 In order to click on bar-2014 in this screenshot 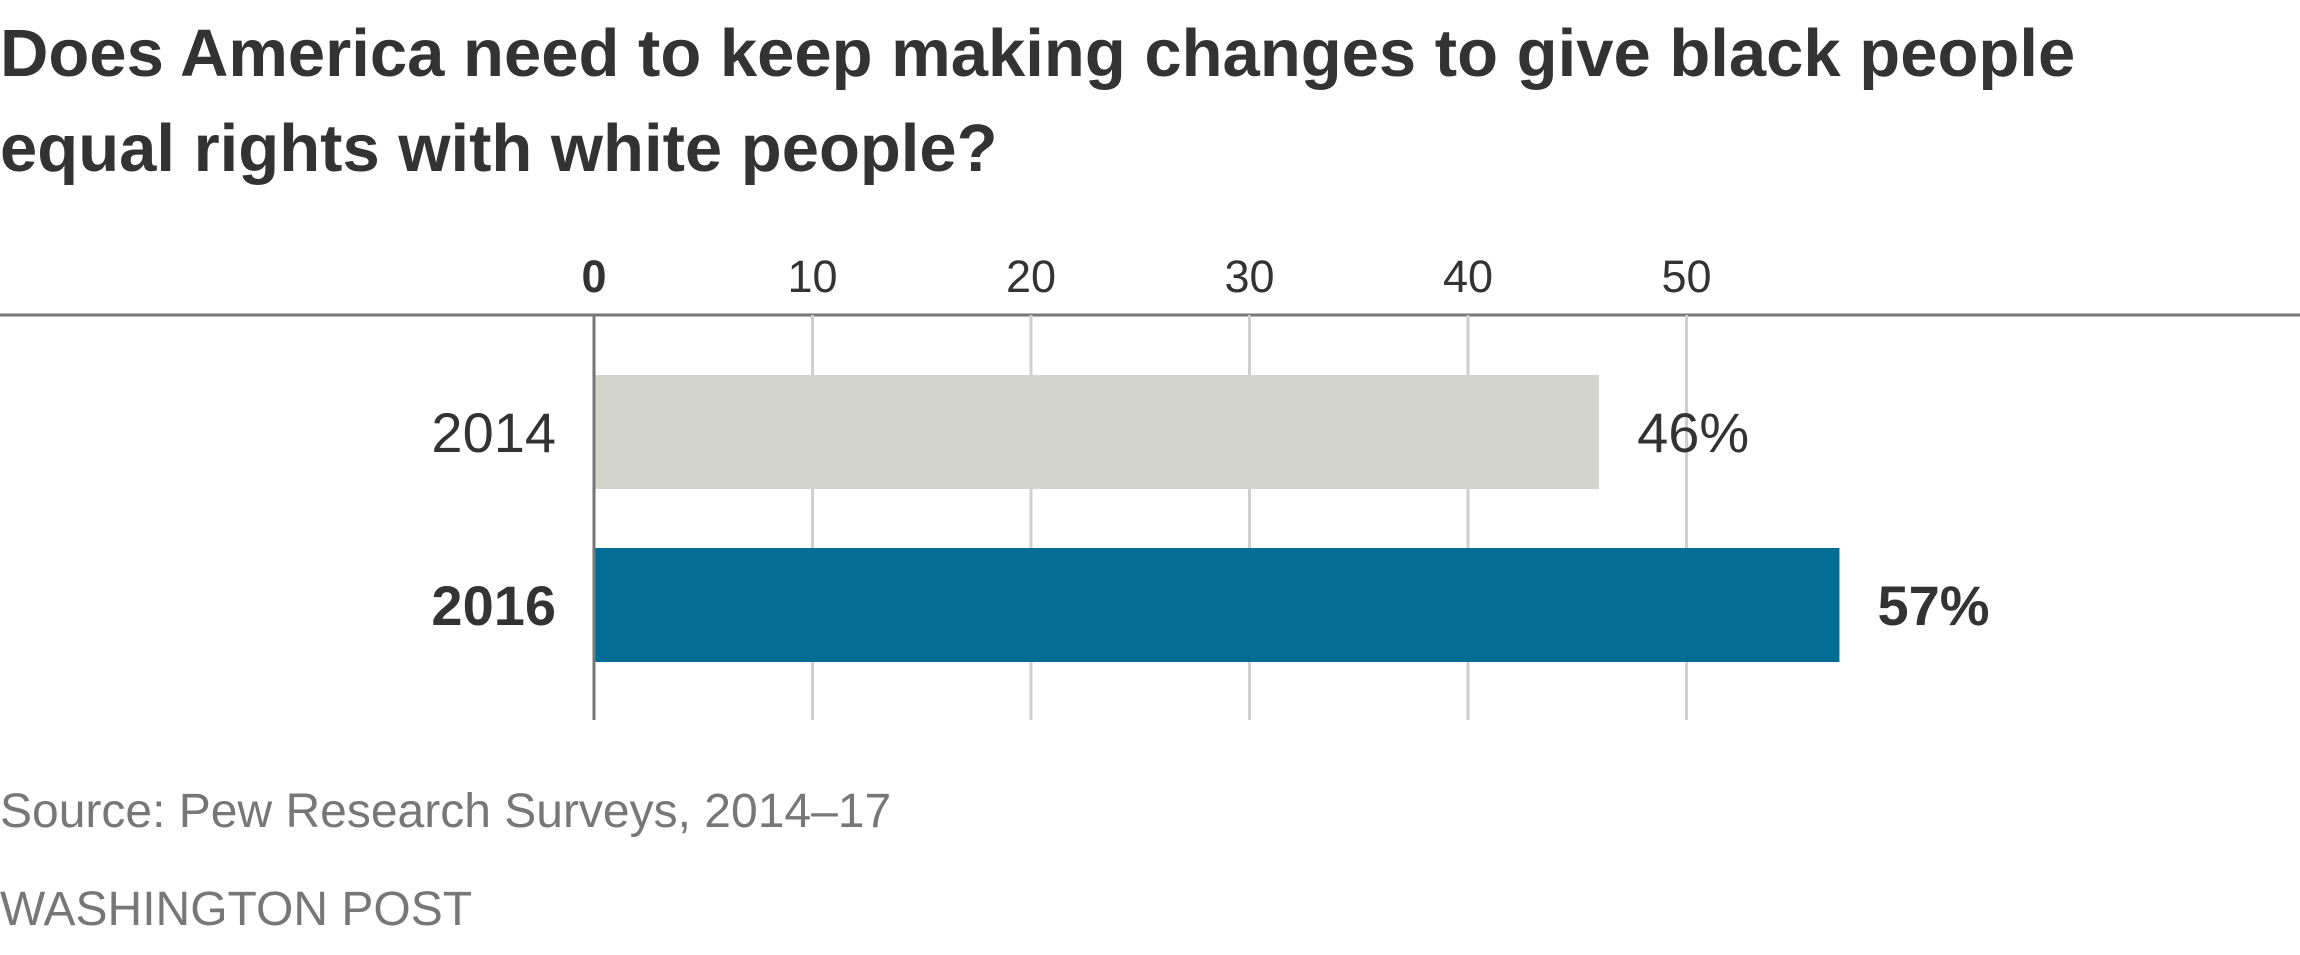, I will do `click(1097, 432)`.